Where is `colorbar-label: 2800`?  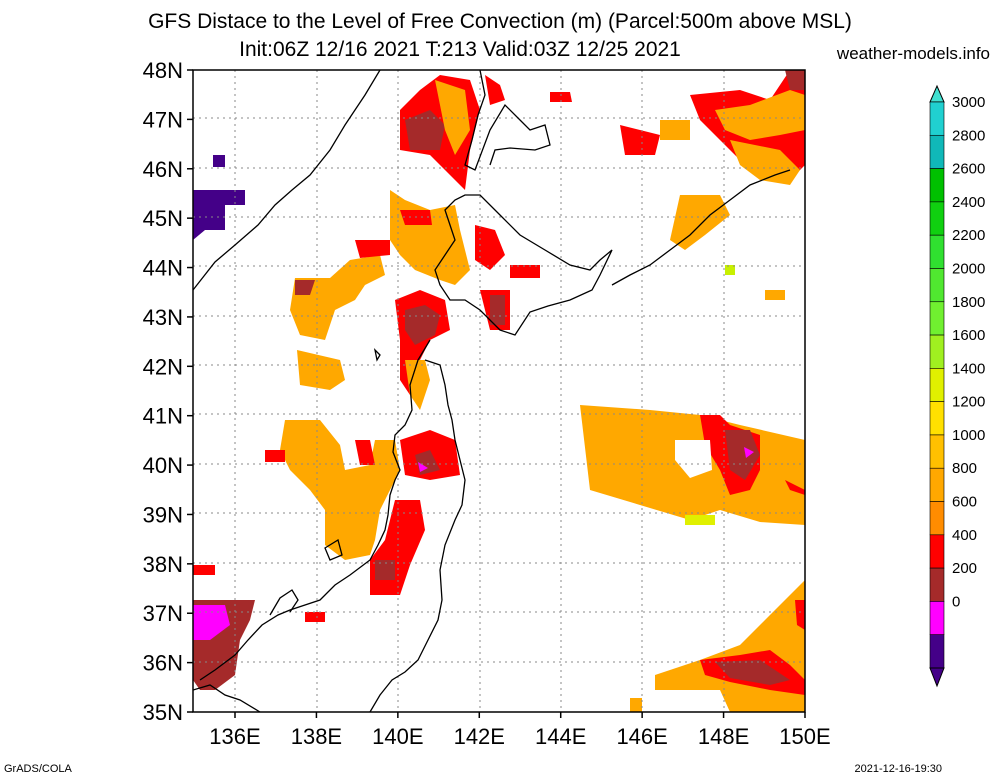
colorbar-label: 2800 is located at coordinates (968, 135).